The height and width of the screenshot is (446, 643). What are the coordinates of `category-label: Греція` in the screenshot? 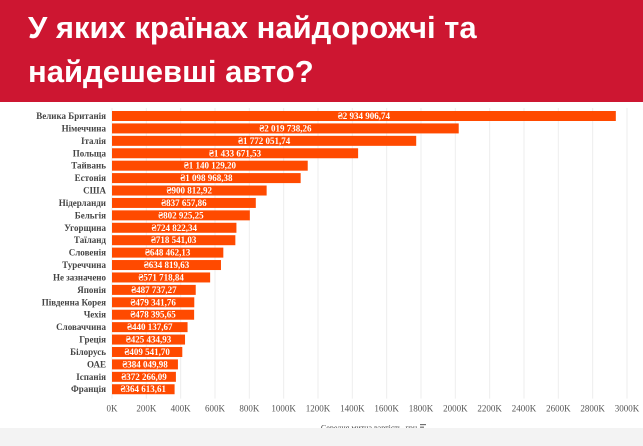 It's located at (92, 340).